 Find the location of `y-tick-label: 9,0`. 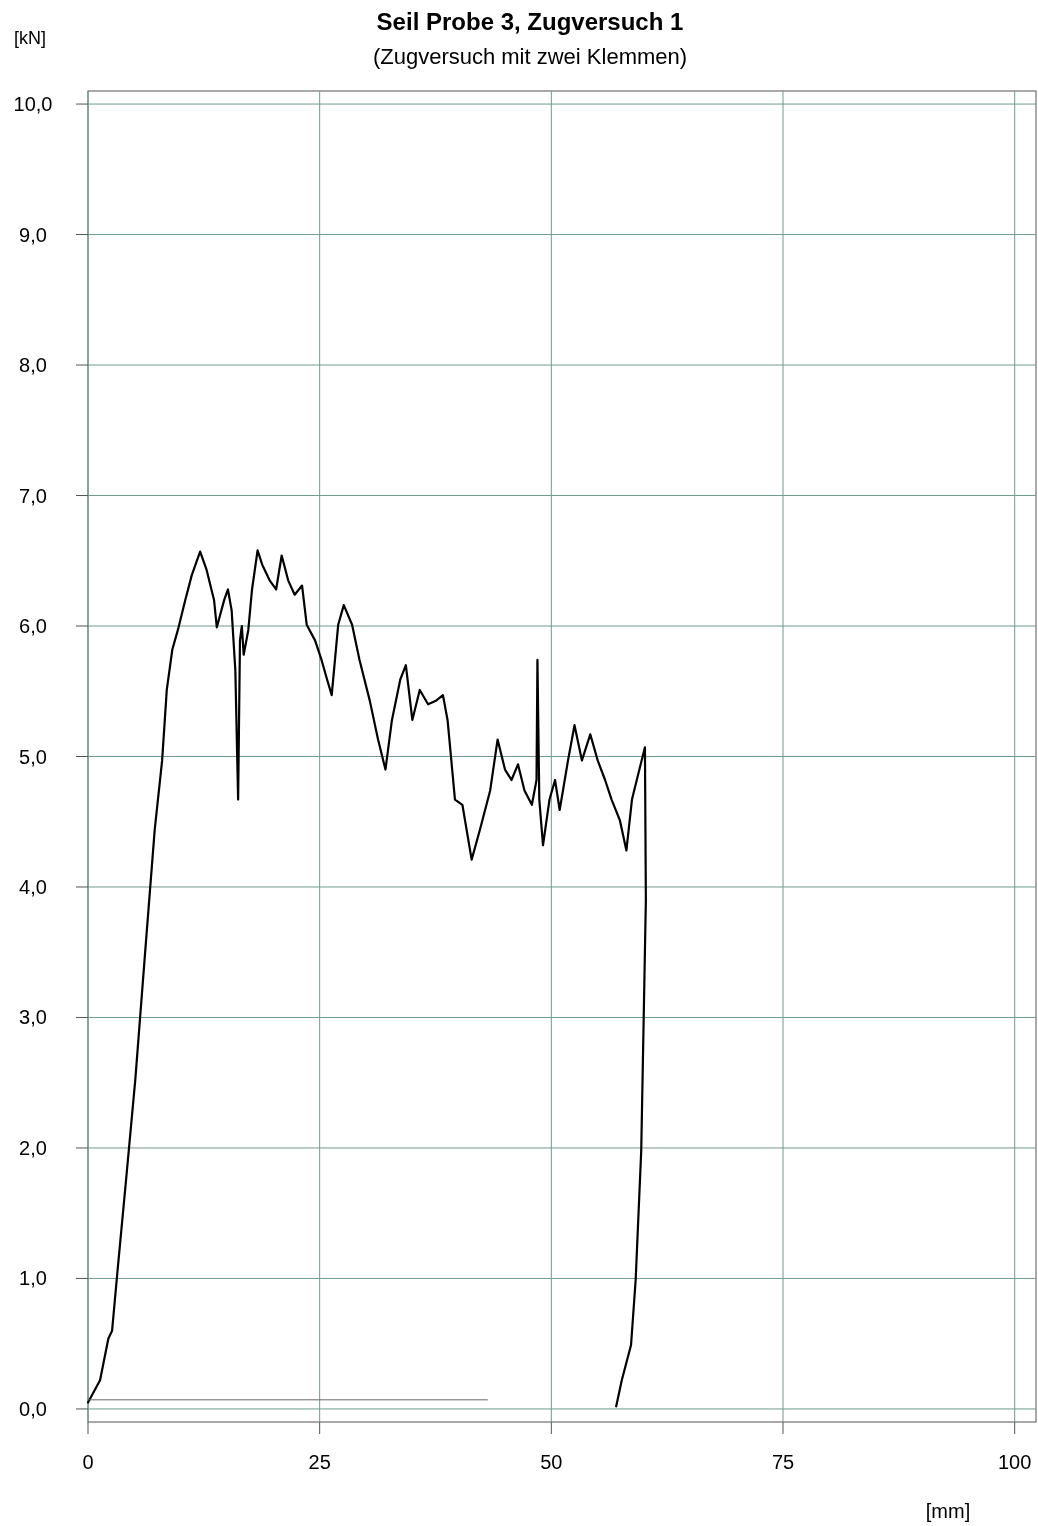

y-tick-label: 9,0 is located at coordinates (33, 234).